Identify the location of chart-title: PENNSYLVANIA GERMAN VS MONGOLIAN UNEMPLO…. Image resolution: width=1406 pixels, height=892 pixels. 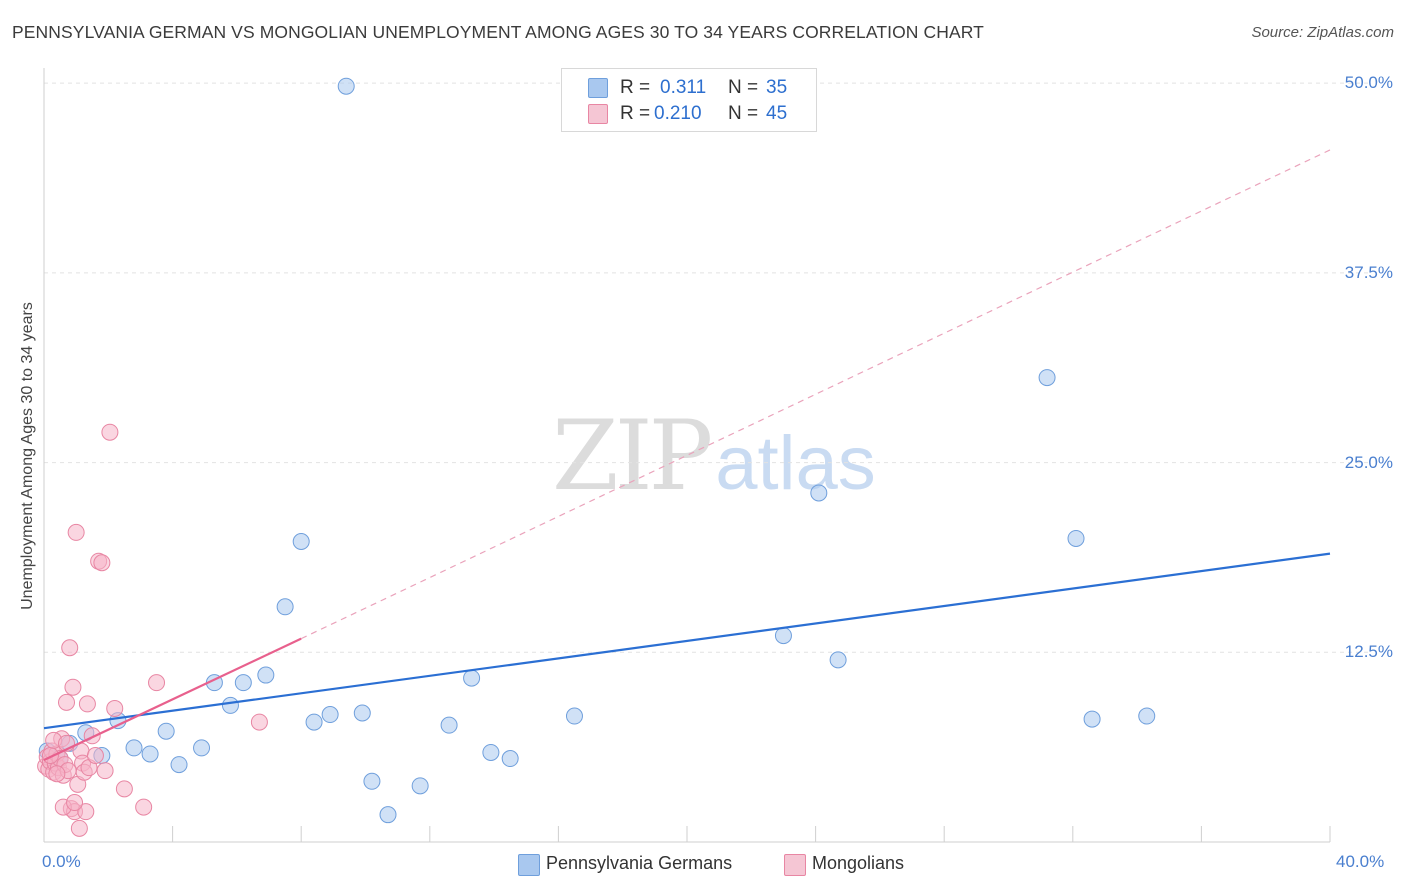
(498, 32).